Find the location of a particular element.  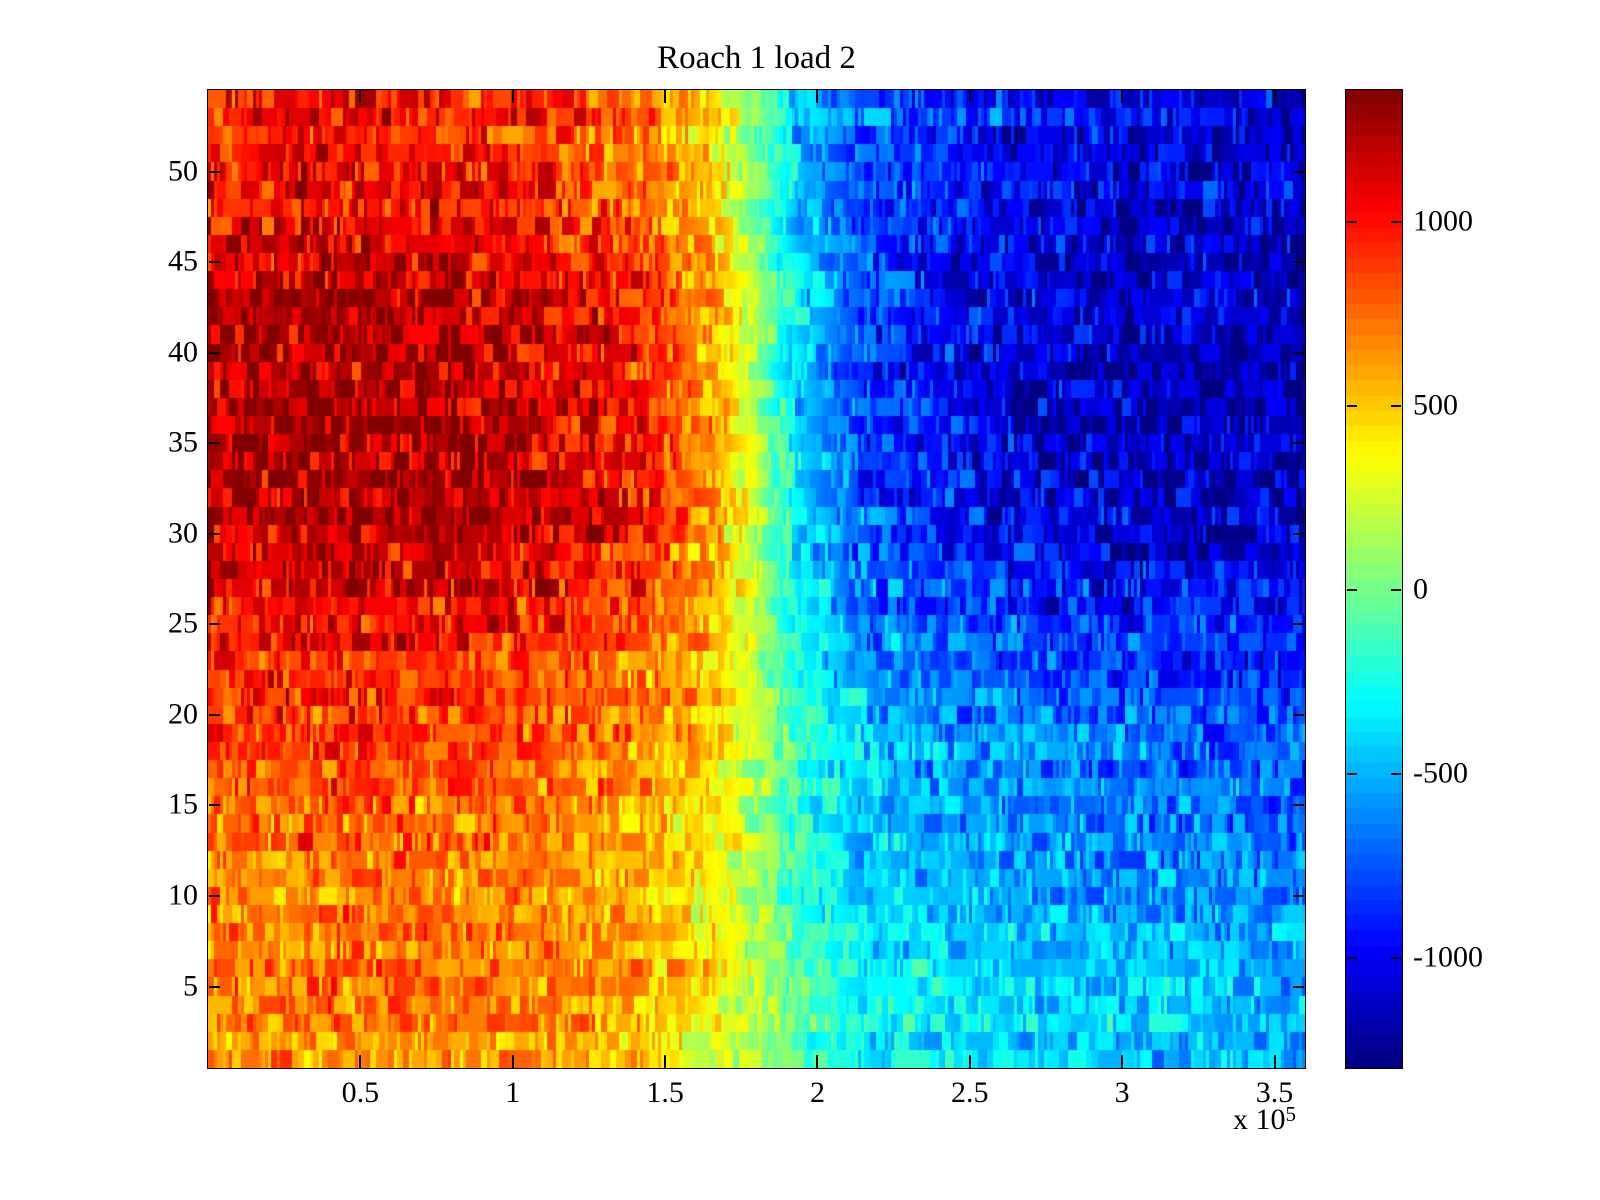

y-tick-label: 35 is located at coordinates (183, 442).